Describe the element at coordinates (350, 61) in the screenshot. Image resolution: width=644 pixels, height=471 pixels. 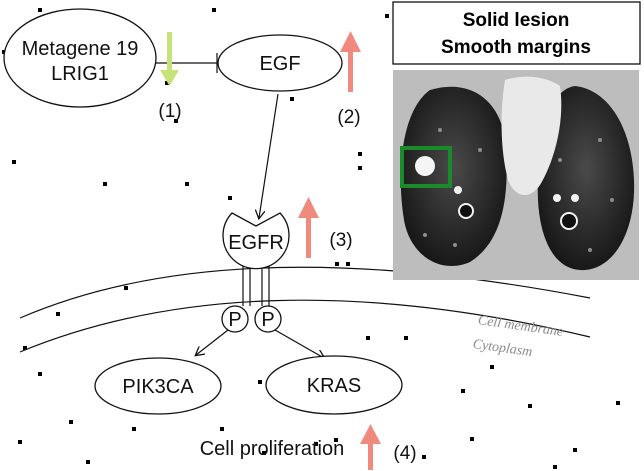
I see `step2-up-arrow` at that location.